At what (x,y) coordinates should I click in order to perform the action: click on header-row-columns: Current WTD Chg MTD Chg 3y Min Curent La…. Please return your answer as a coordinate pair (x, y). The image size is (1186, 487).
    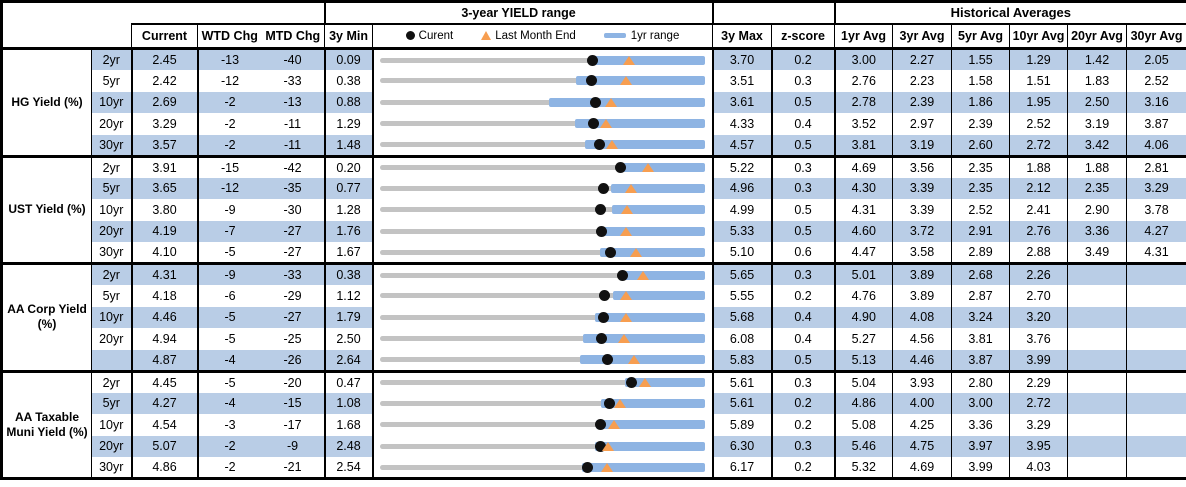
    Looking at the image, I should click on (594, 36).